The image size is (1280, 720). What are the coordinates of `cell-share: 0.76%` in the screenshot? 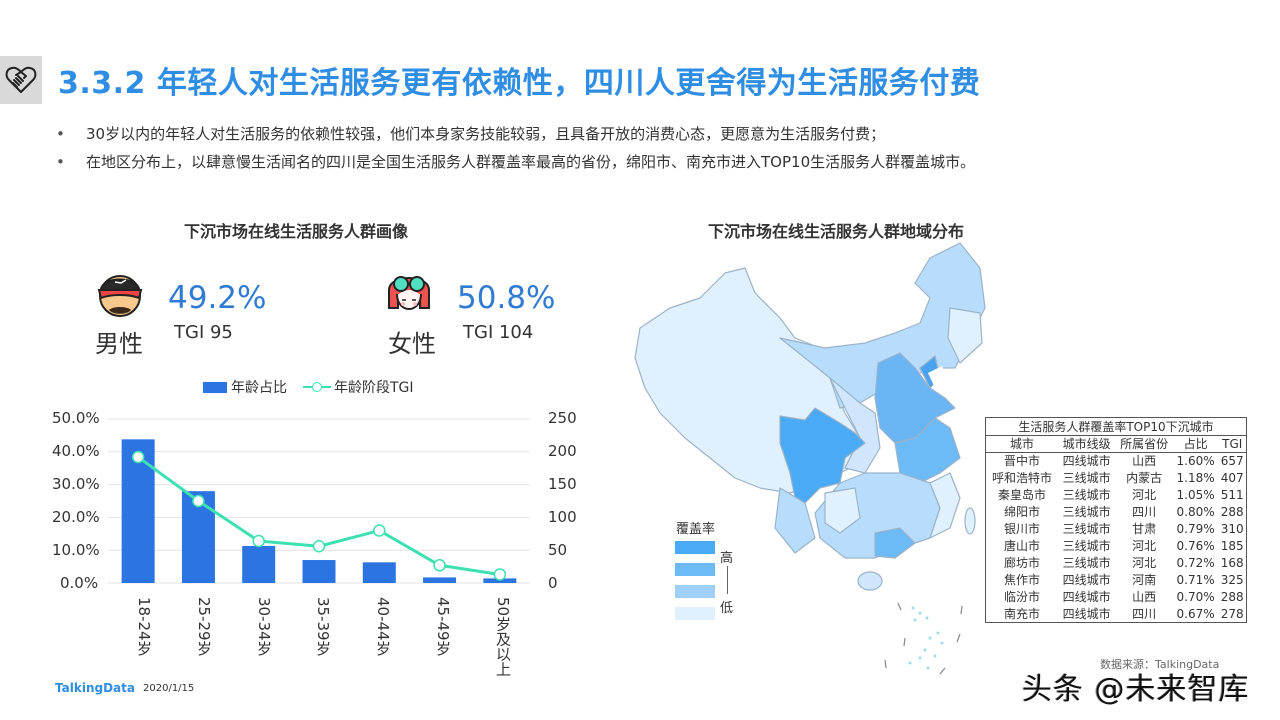 It's located at (1195, 546).